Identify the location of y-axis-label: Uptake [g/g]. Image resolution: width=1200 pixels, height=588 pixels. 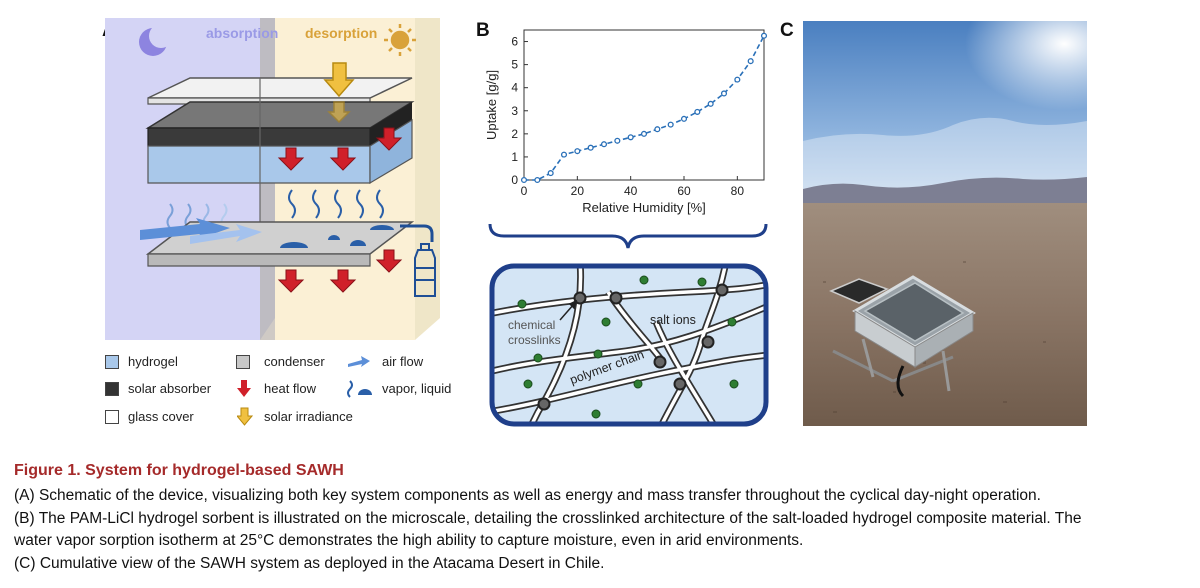
(491, 105).